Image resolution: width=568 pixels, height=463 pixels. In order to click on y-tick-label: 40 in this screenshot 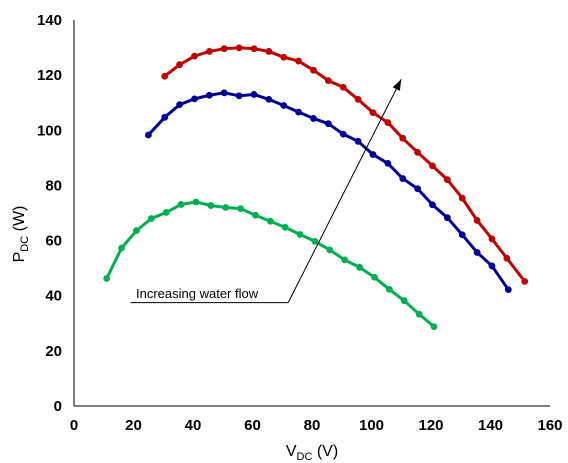, I will do `click(53, 296)`.